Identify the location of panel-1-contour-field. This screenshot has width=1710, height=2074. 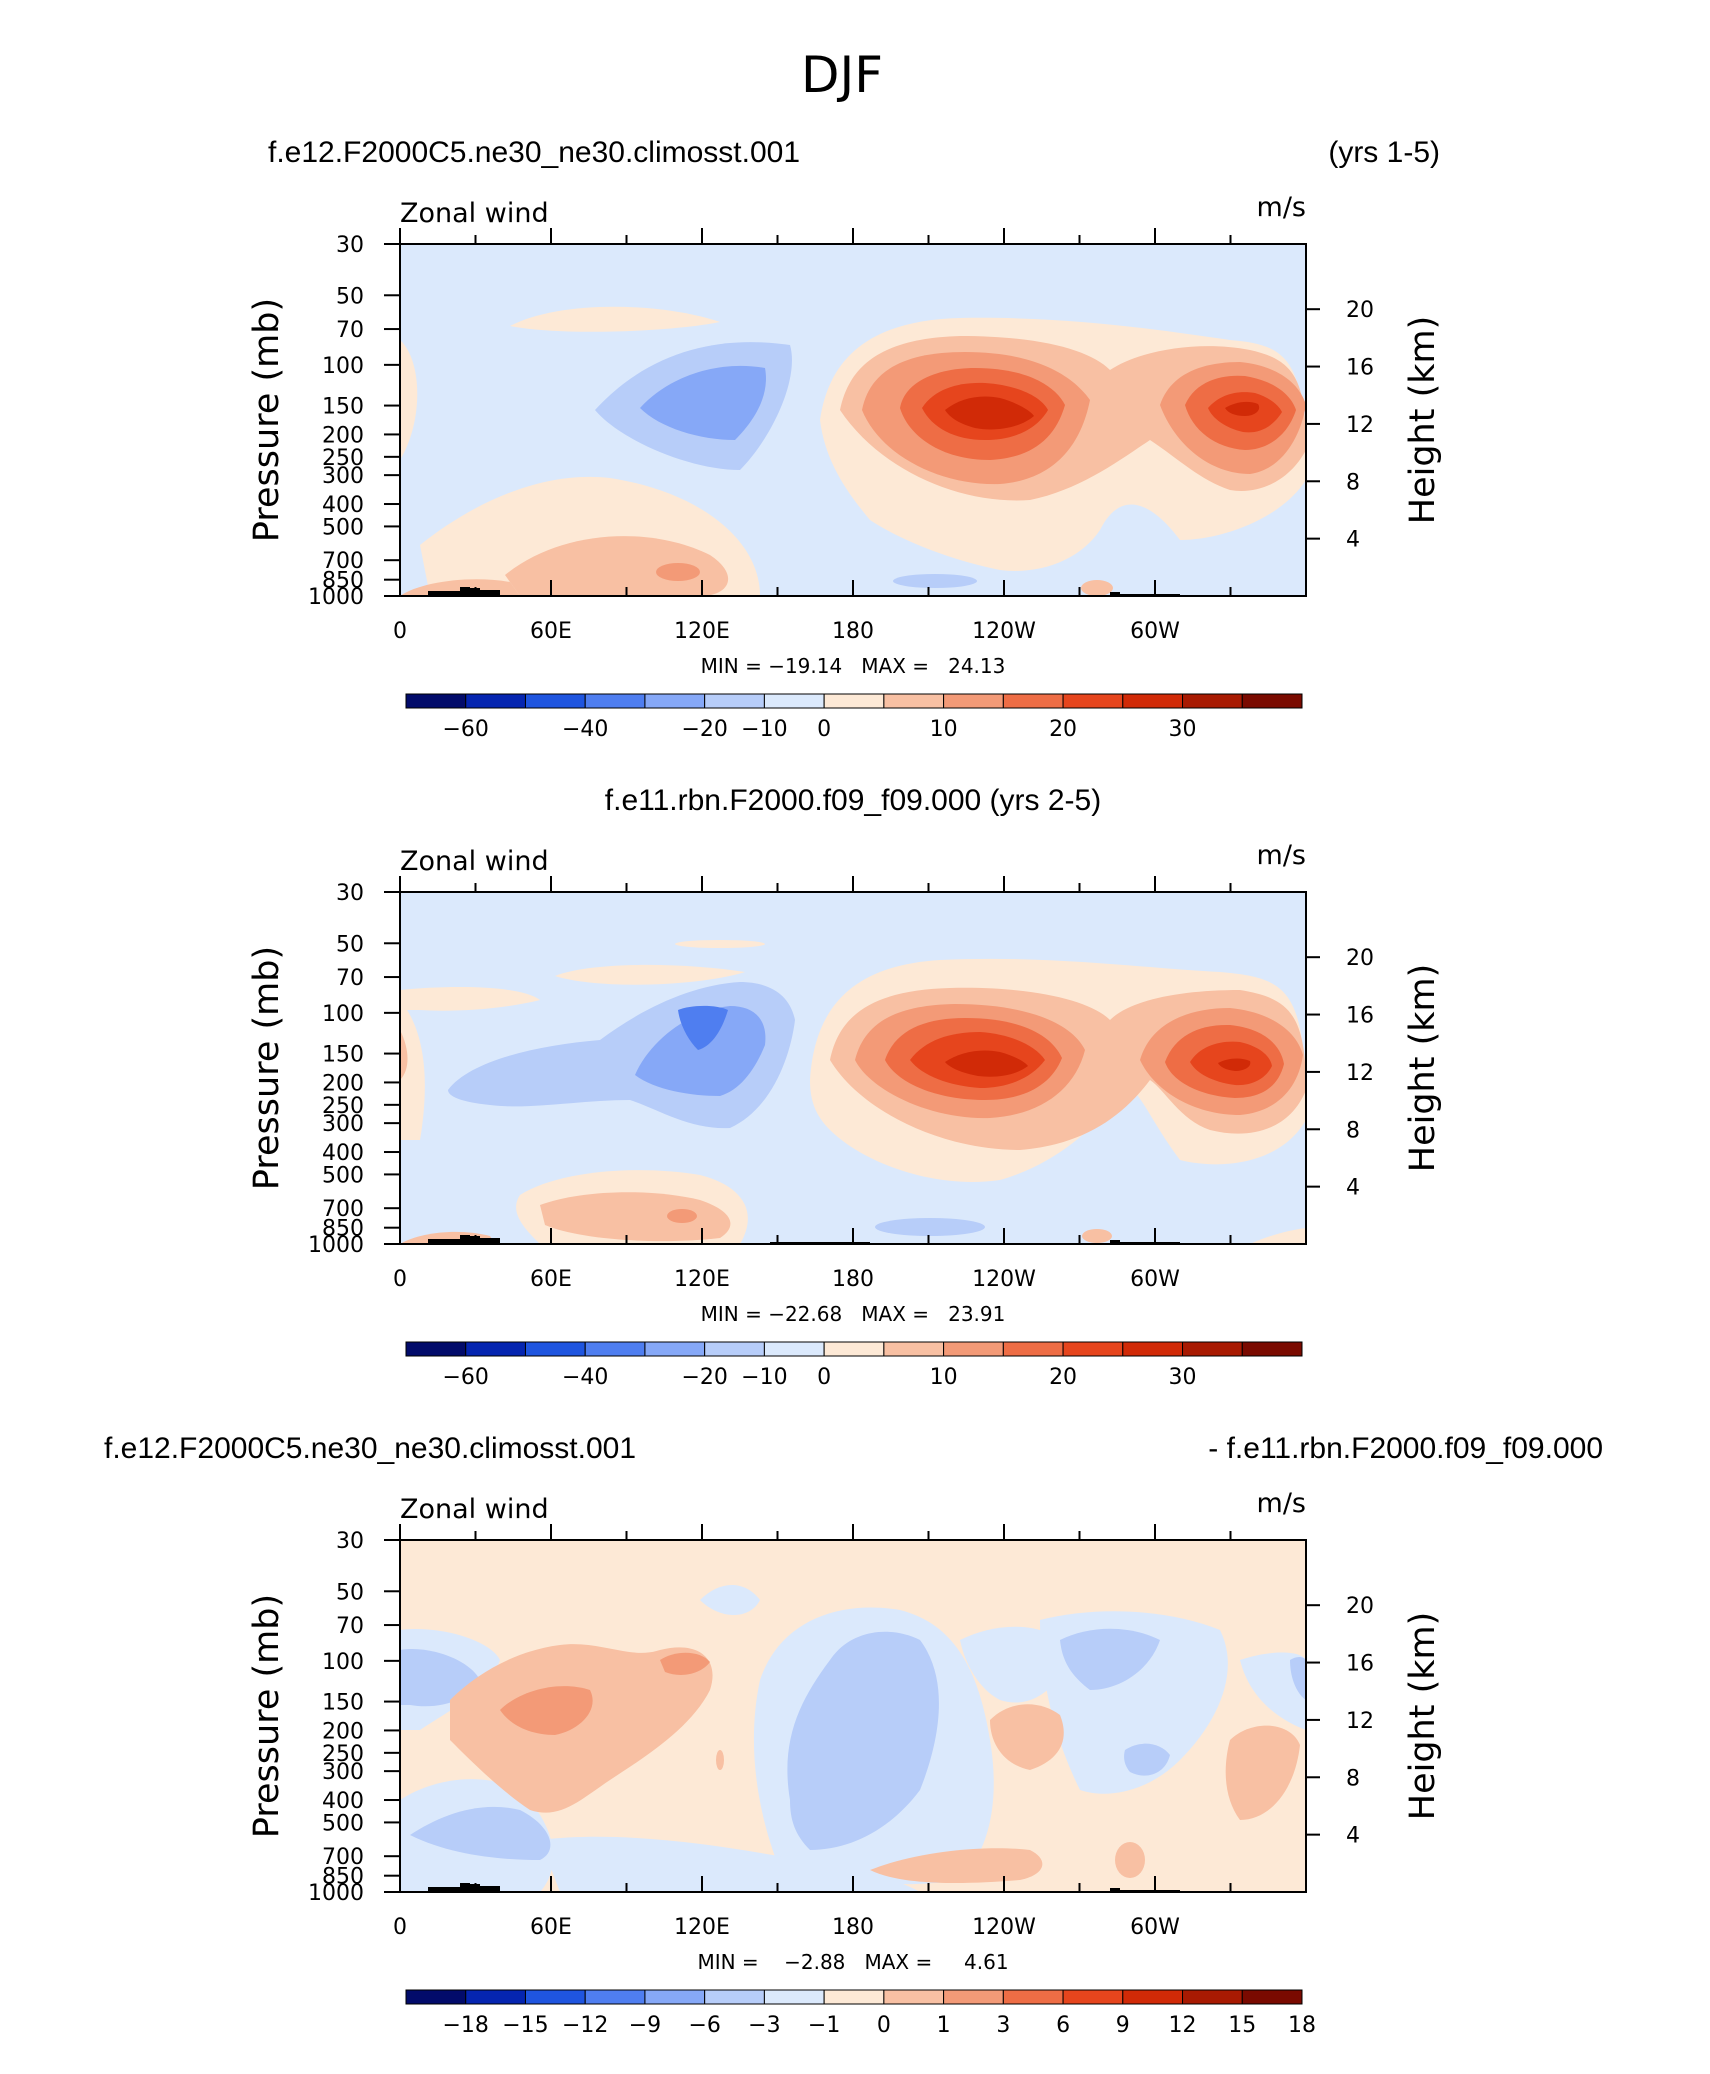
(853, 420).